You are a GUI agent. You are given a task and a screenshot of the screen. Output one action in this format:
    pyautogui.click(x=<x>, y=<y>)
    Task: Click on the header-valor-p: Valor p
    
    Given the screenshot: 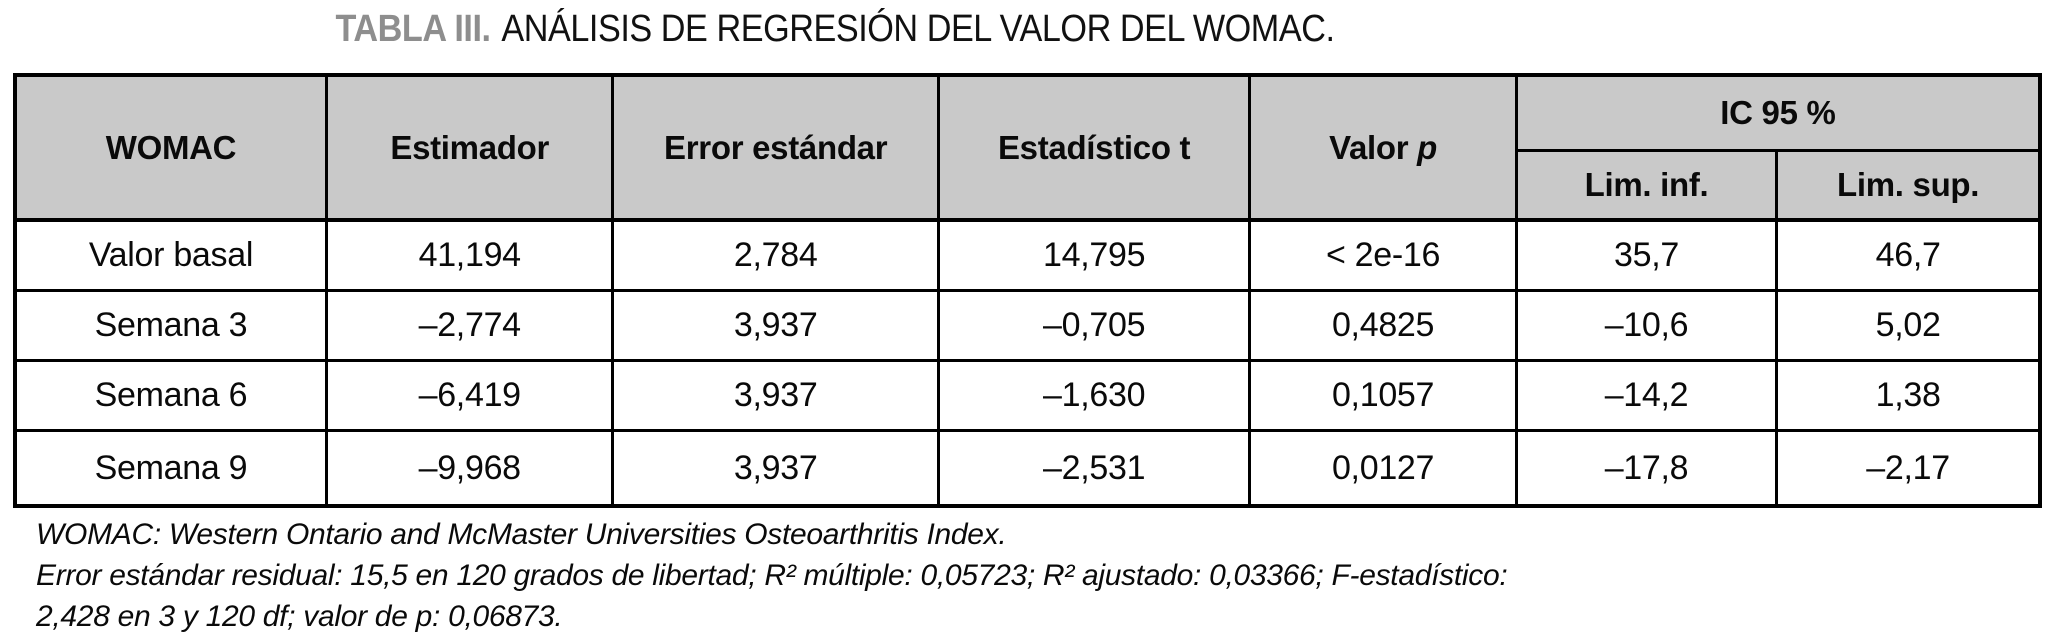 What is the action you would take?
    pyautogui.click(x=1383, y=147)
    